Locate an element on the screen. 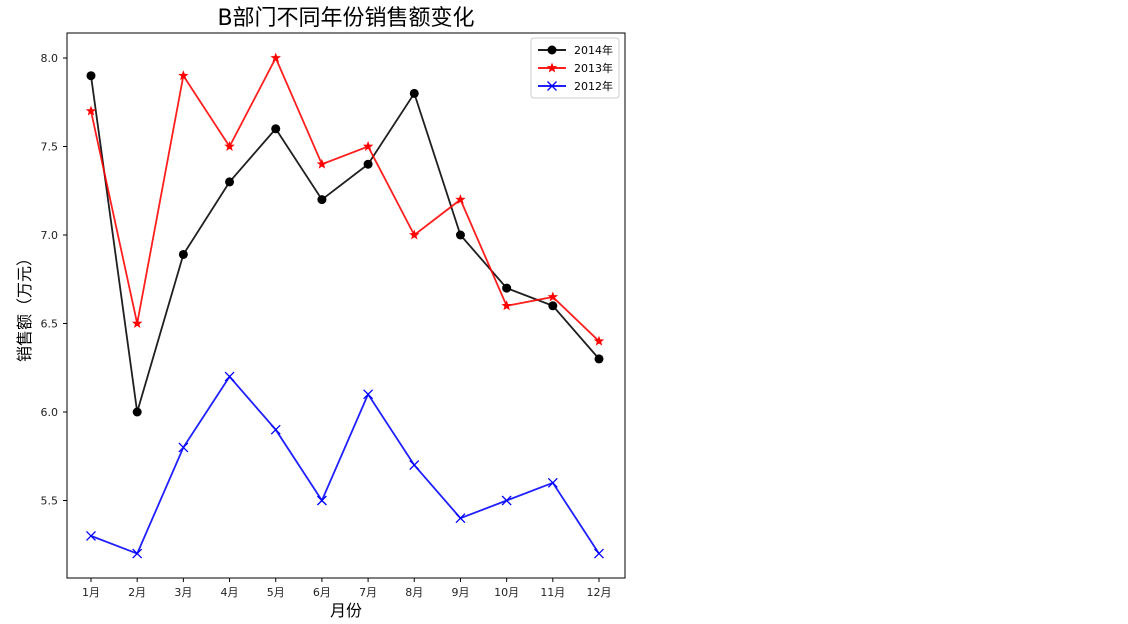 Image resolution: width=1128 pixels, height=624 pixels. x-axis-label: 月份 is located at coordinates (346, 610).